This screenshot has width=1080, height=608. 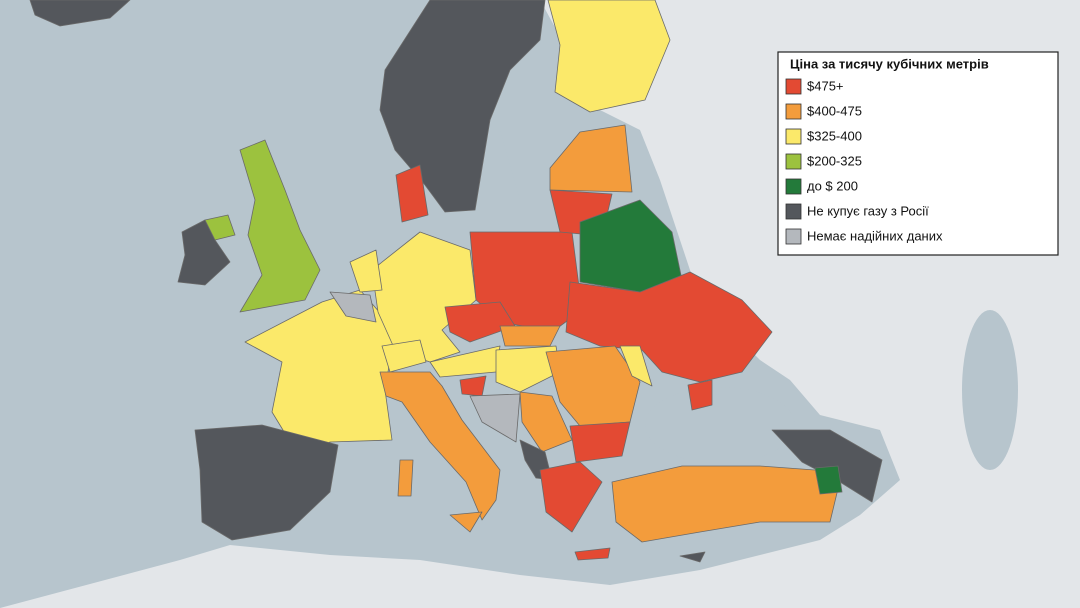 I want to click on croatia, so click(x=495, y=418).